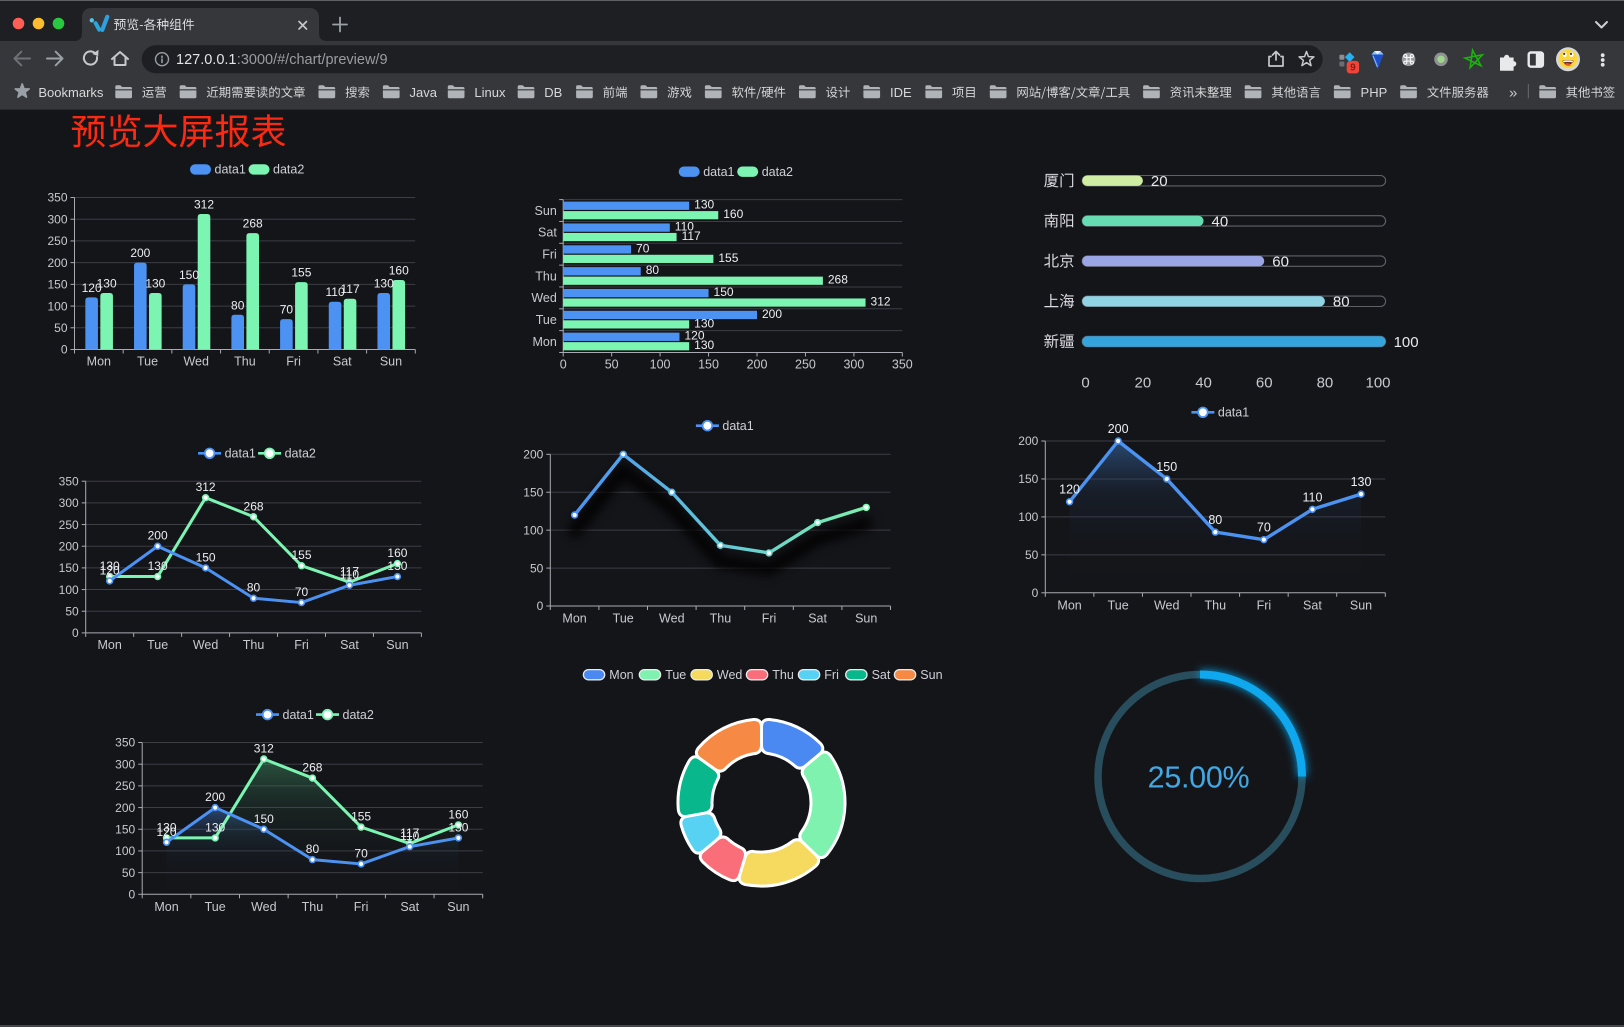 Image resolution: width=1624 pixels, height=1027 pixels. What do you see at coordinates (1199, 777) in the screenshot?
I see `svg-text: 25.00%` at bounding box center [1199, 777].